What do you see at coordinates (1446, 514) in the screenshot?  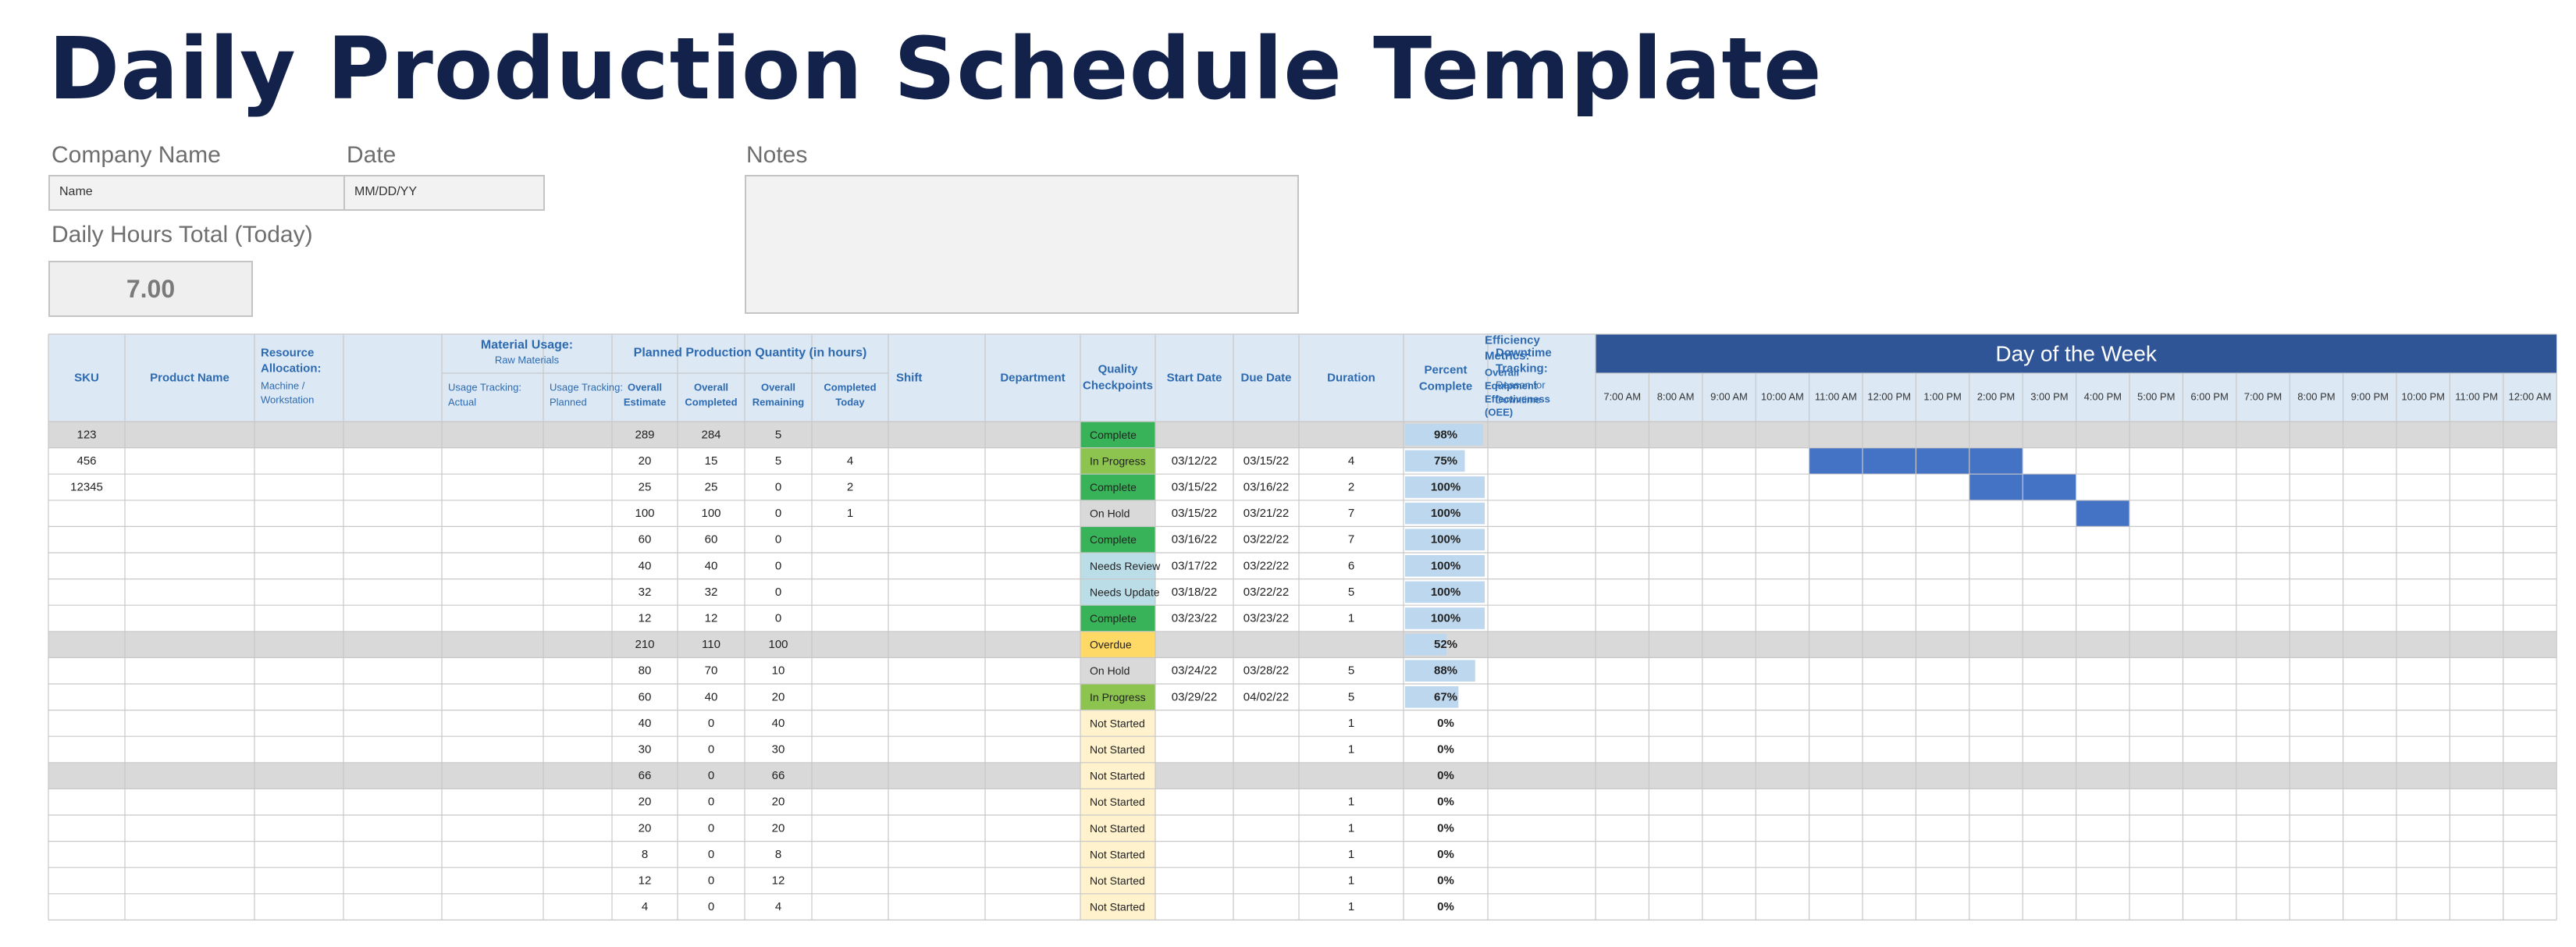 I see `percent-complete-cell: 100%` at bounding box center [1446, 514].